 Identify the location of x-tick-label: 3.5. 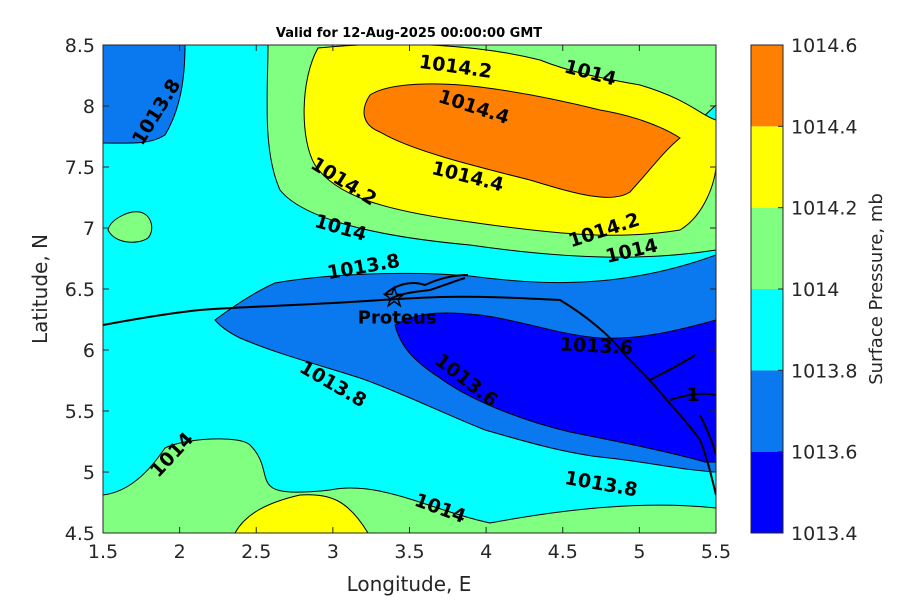
(409, 552).